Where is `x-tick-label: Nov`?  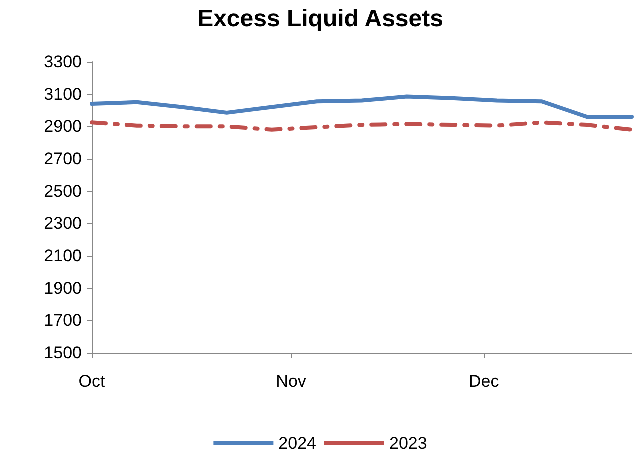
x-tick-label: Nov is located at coordinates (291, 381).